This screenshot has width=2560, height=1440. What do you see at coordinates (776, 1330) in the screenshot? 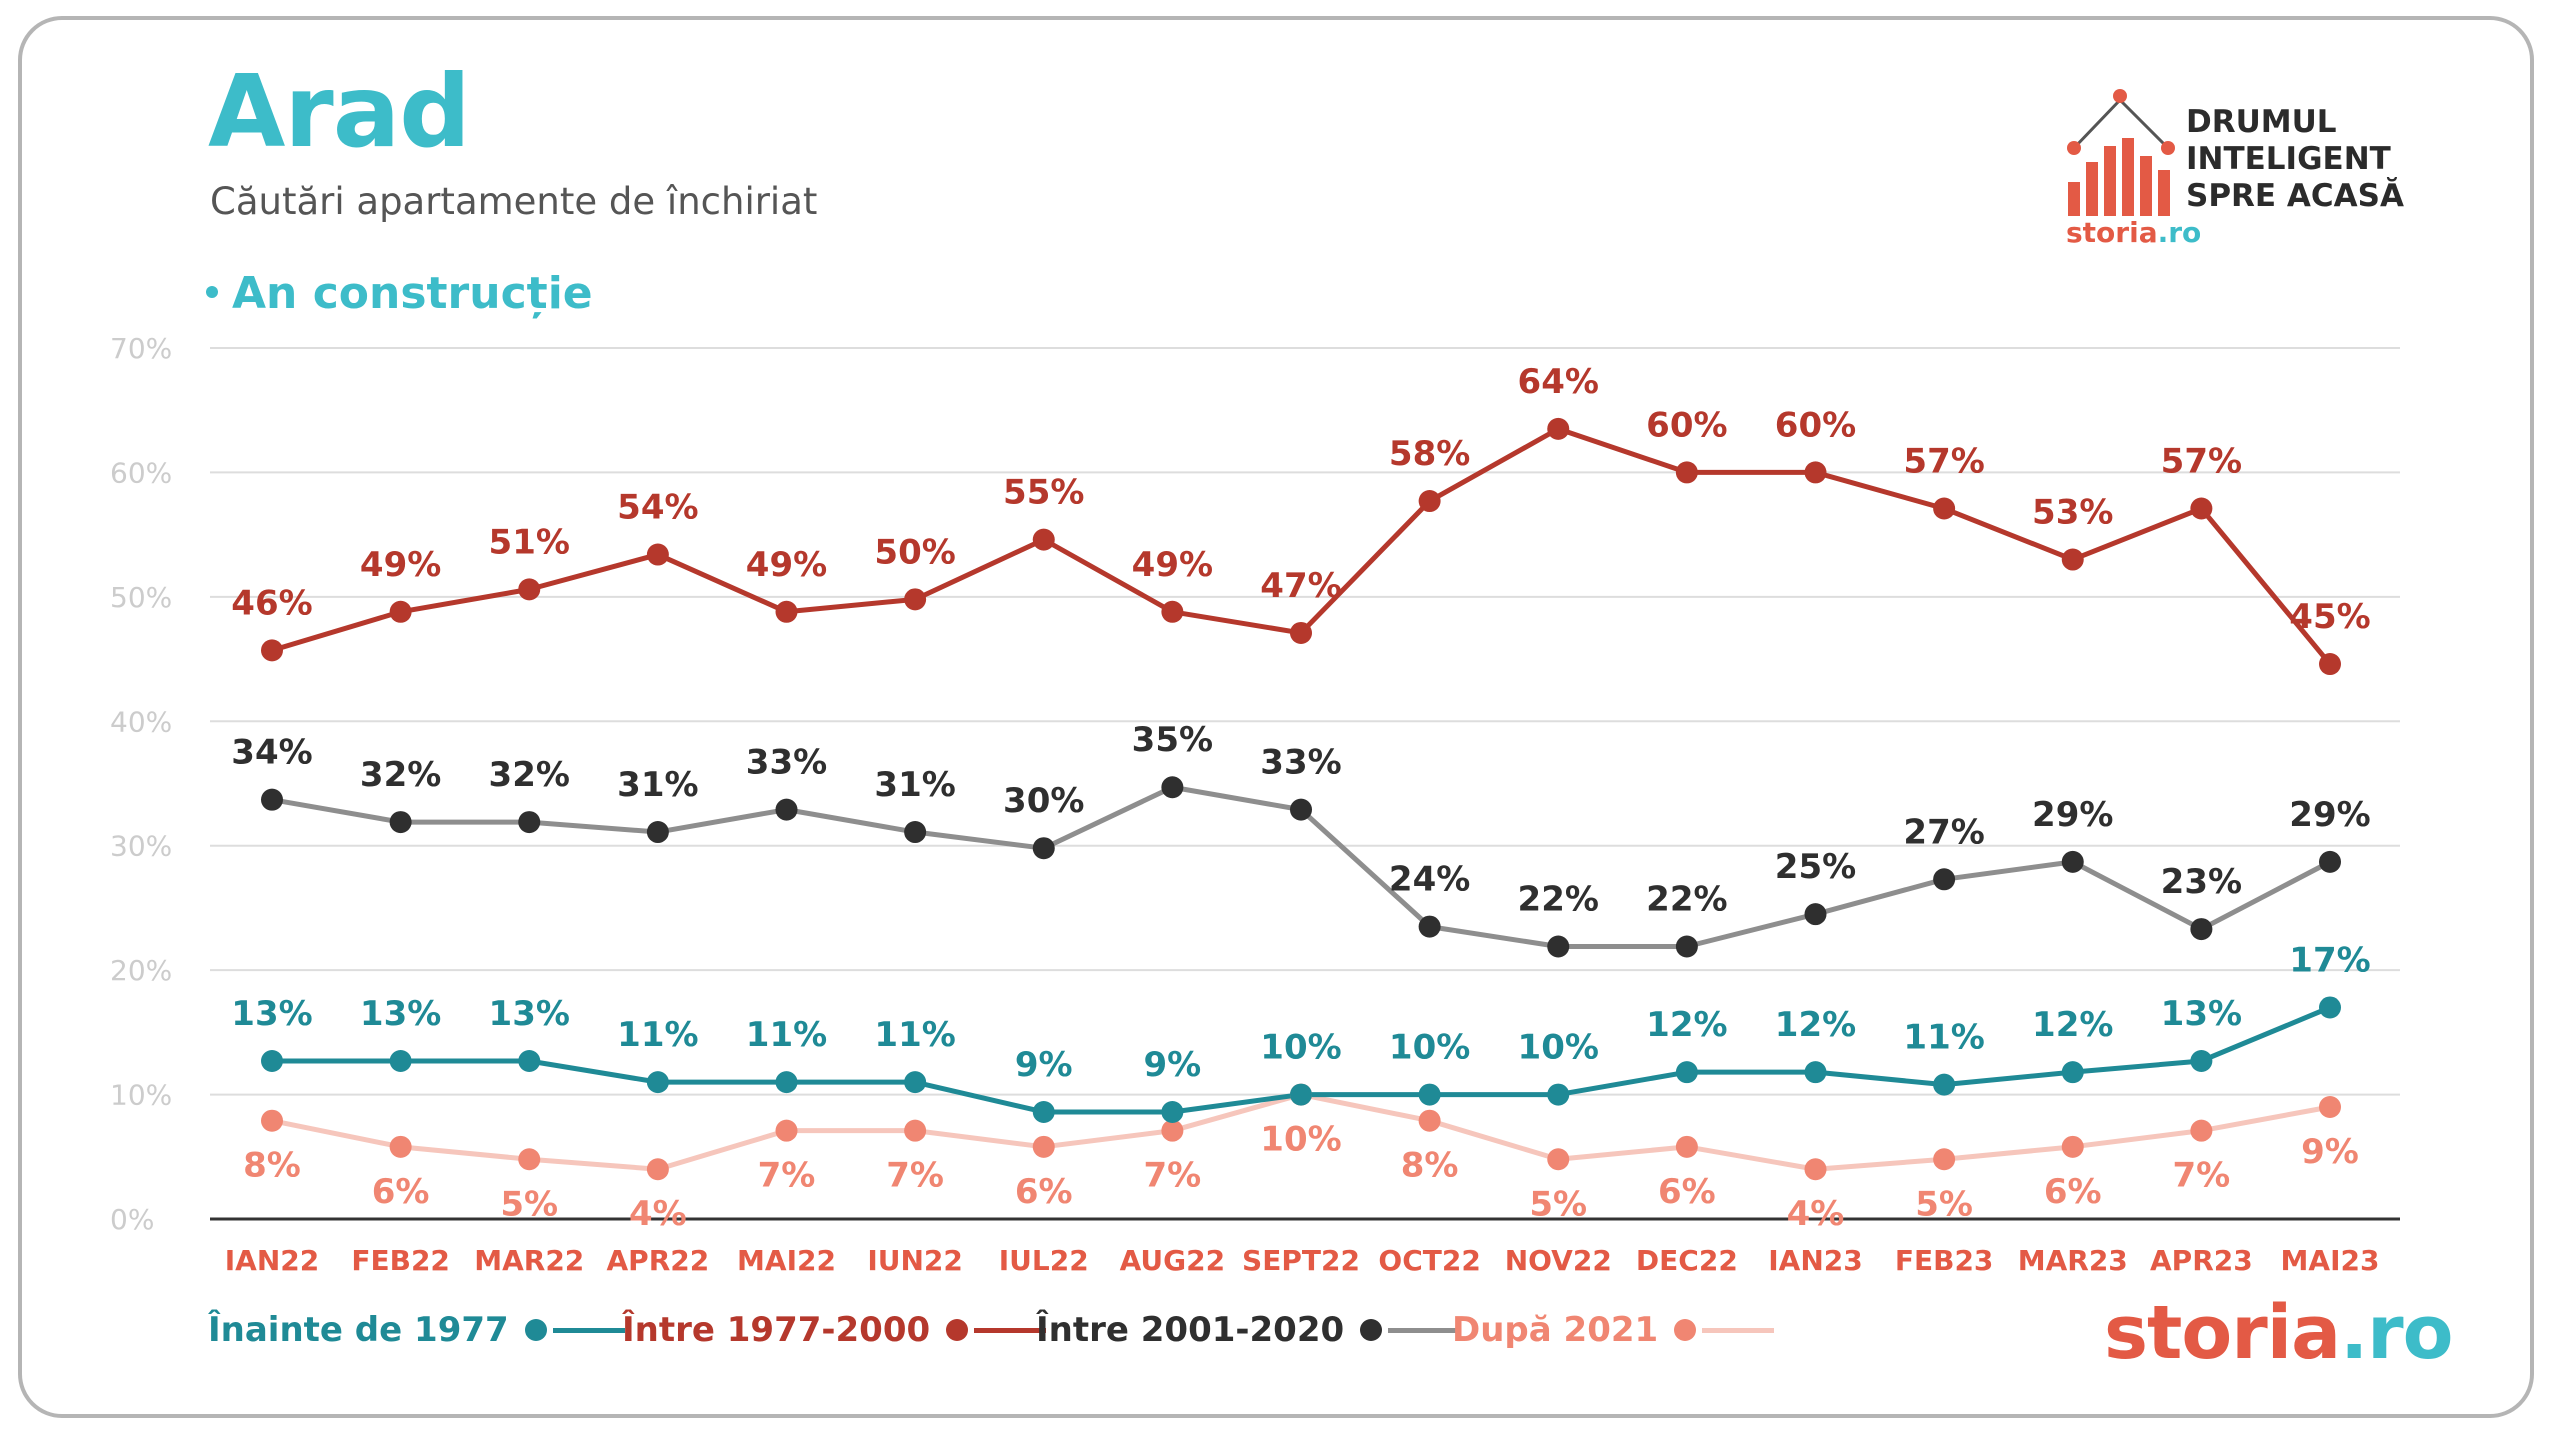
I see `legend-label: Între 1977-2000` at bounding box center [776, 1330].